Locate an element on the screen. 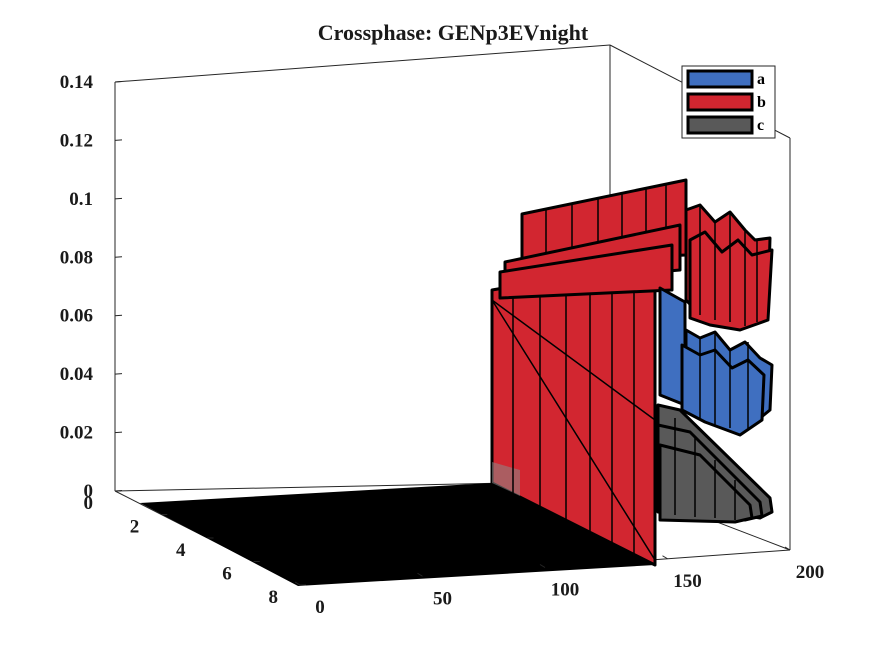 This screenshot has width=875, height=656. z-tick-label: 0 is located at coordinates (89, 491).